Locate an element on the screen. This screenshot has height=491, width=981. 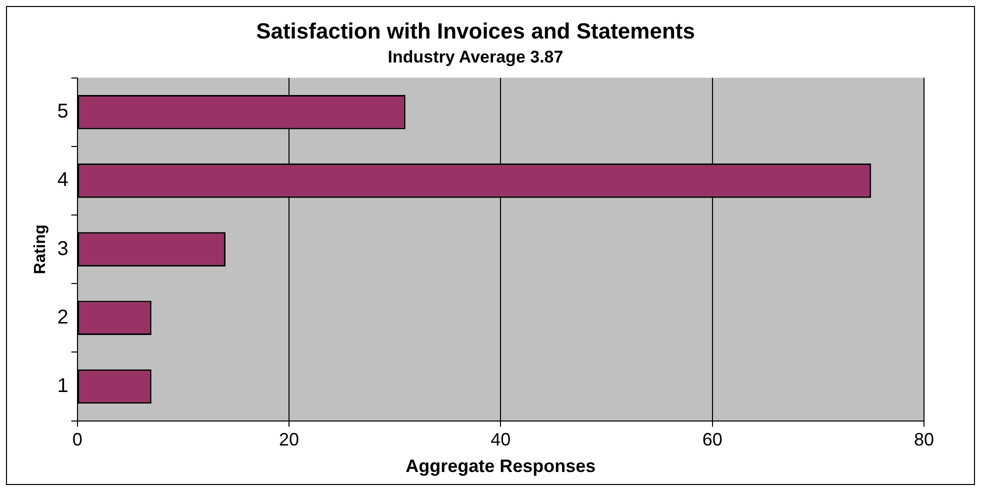
x-axis-title: Aggregate Responses is located at coordinates (501, 466).